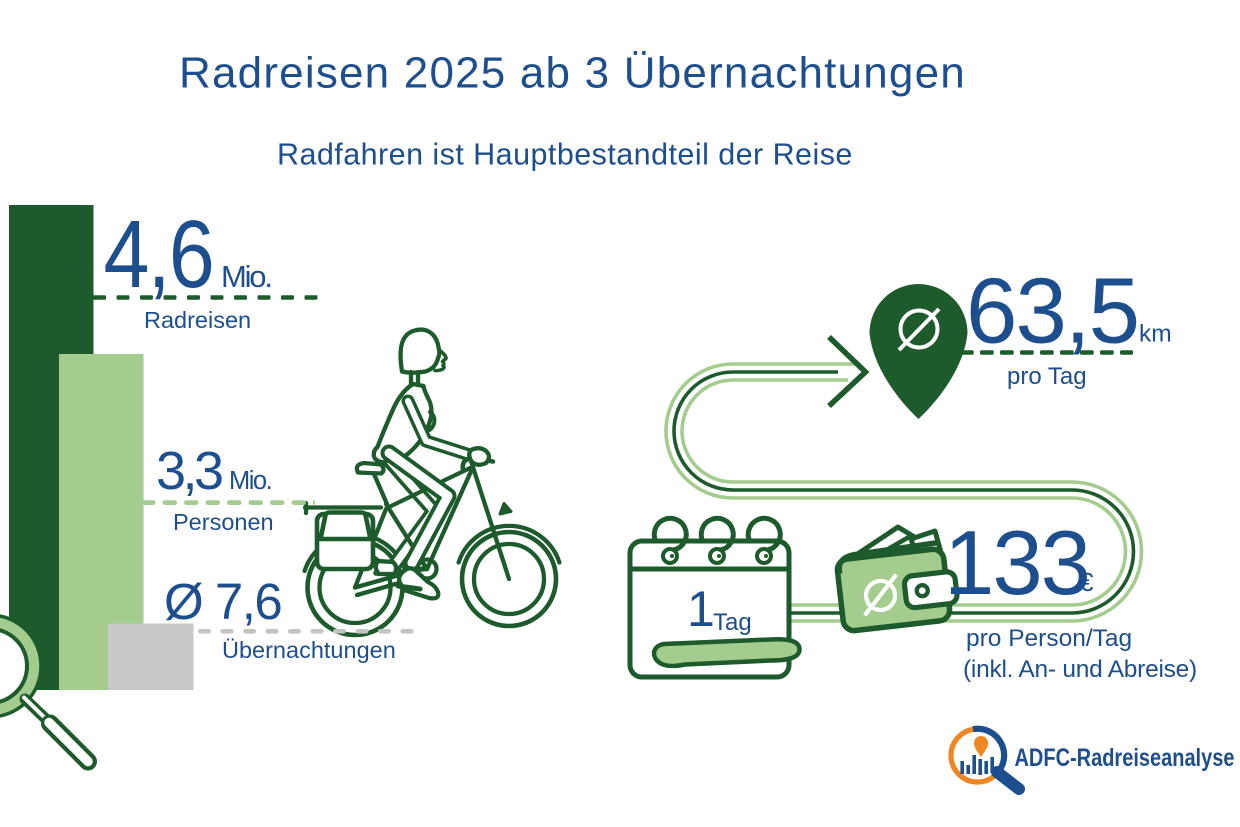 The height and width of the screenshot is (827, 1240). What do you see at coordinates (1125, 758) in the screenshot?
I see `svg-text: ADFC-Radreiseanalyse` at bounding box center [1125, 758].